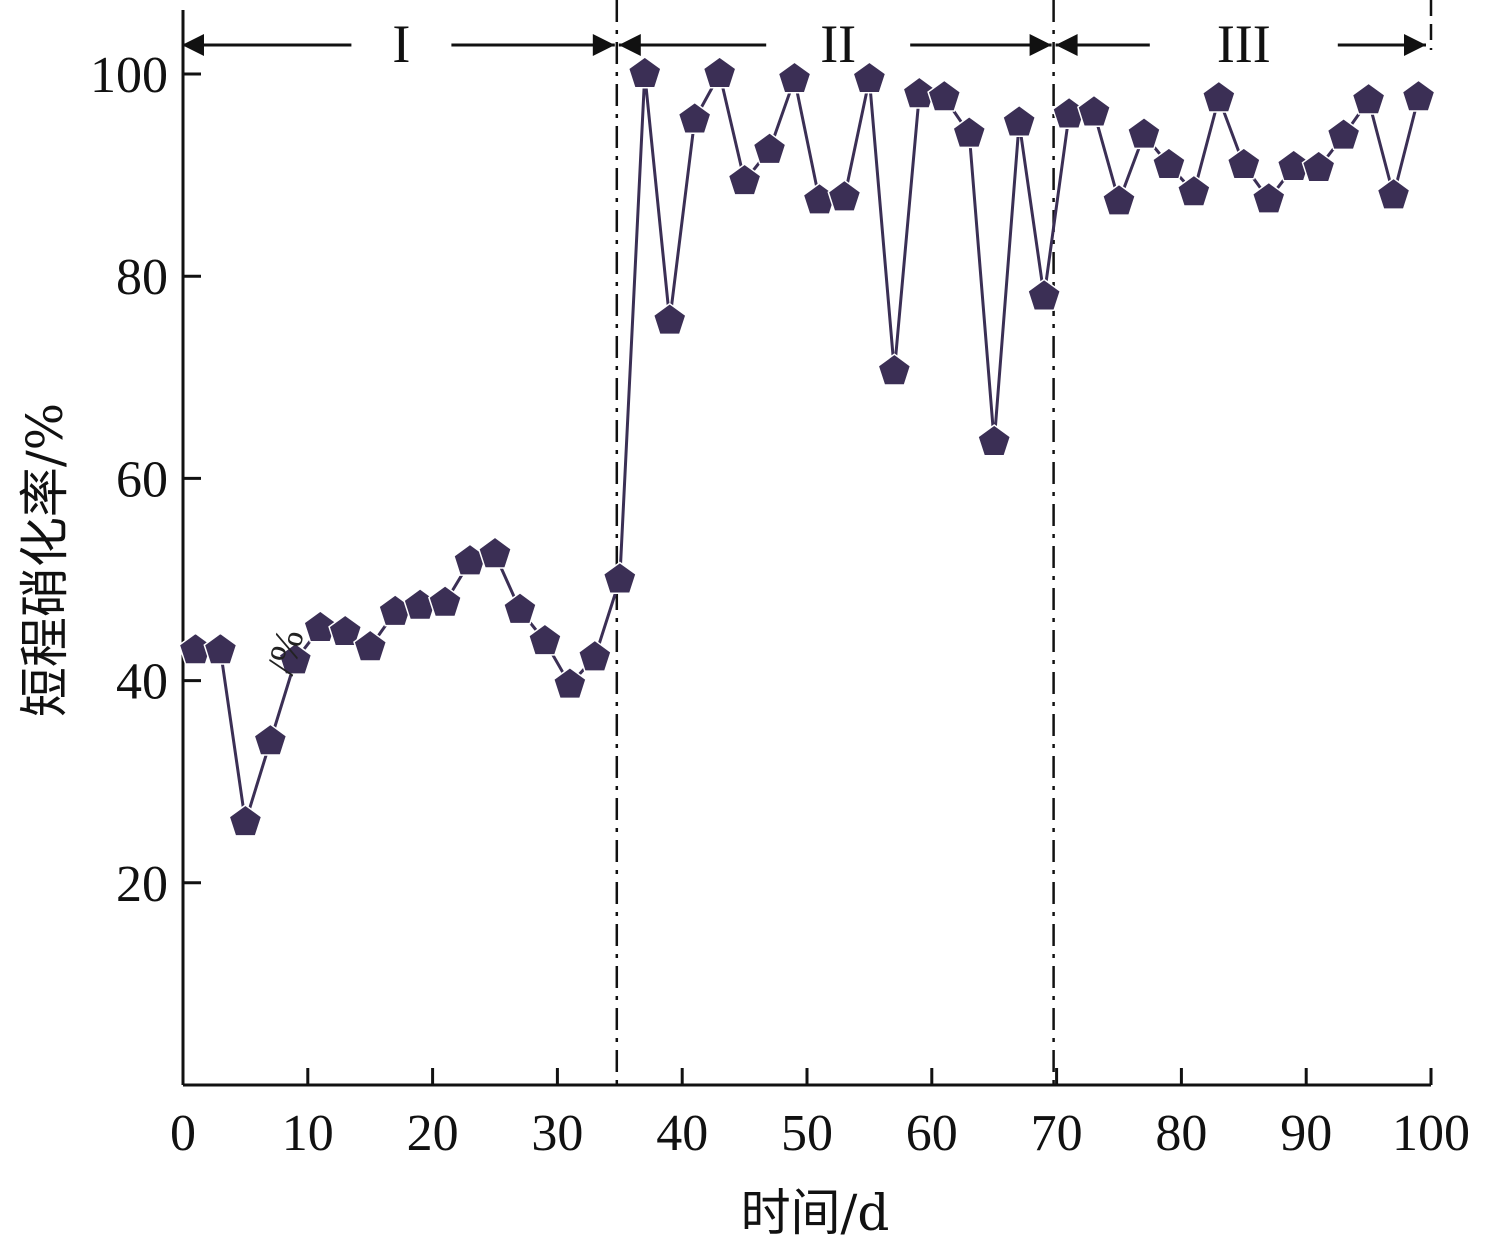 The height and width of the screenshot is (1253, 1489). What do you see at coordinates (183, 1133) in the screenshot?
I see `x-tick-label: 0` at bounding box center [183, 1133].